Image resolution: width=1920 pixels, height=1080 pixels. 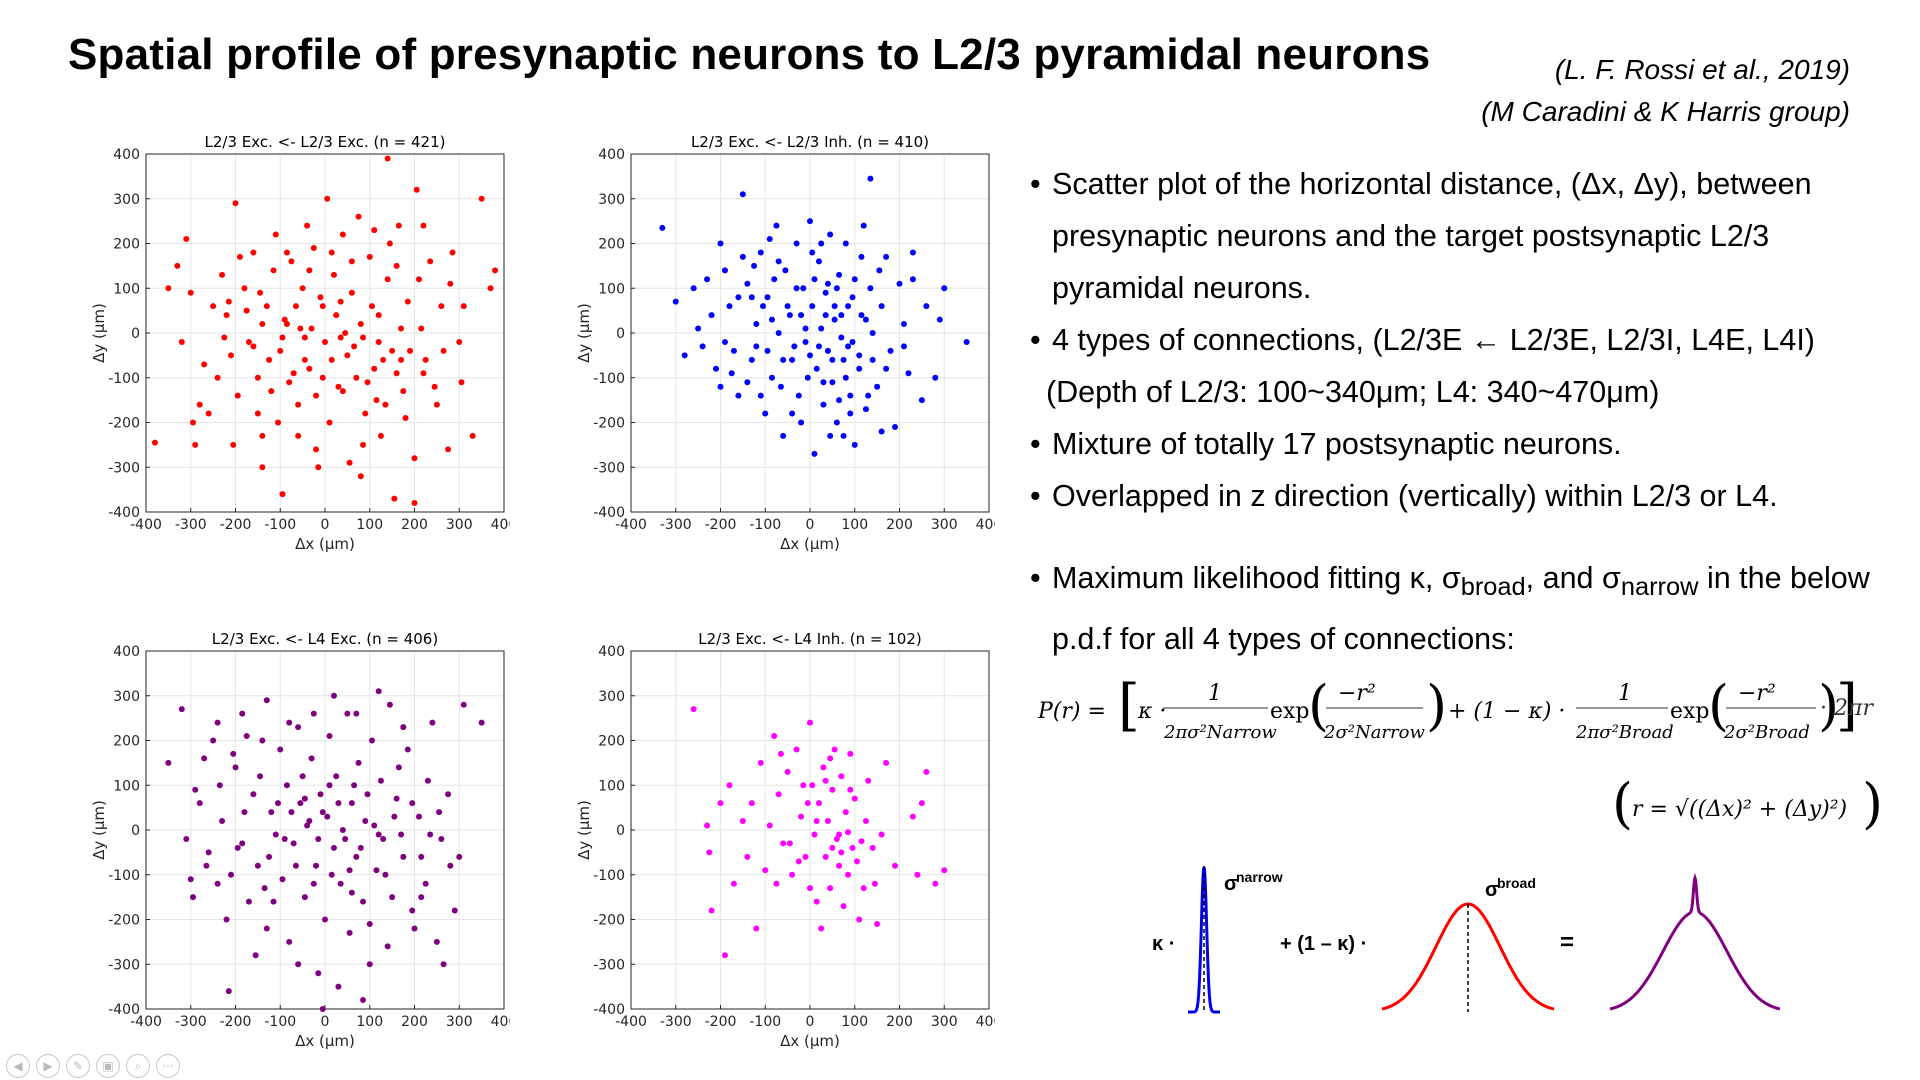 What do you see at coordinates (108, 1066) in the screenshot?
I see `slides-grid-icon: ▣` at bounding box center [108, 1066].